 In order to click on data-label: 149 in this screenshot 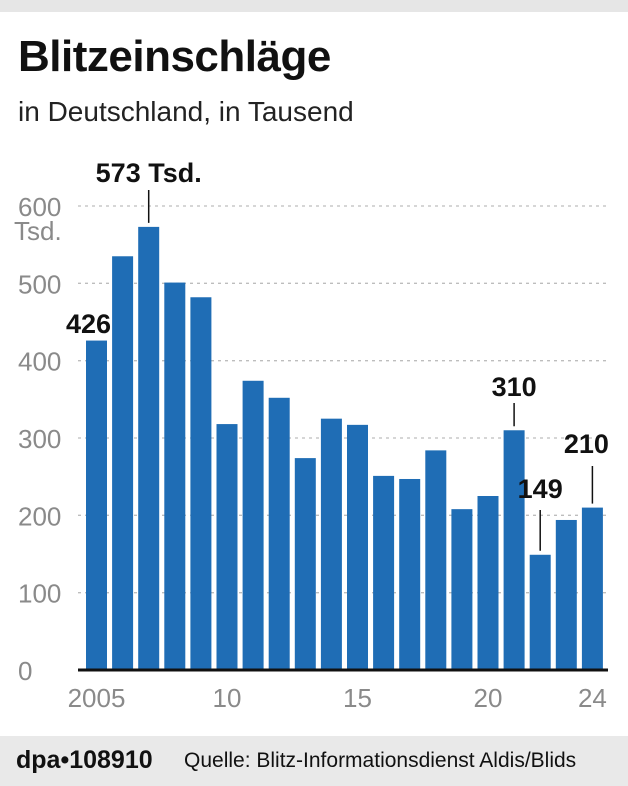, I will do `click(540, 489)`.